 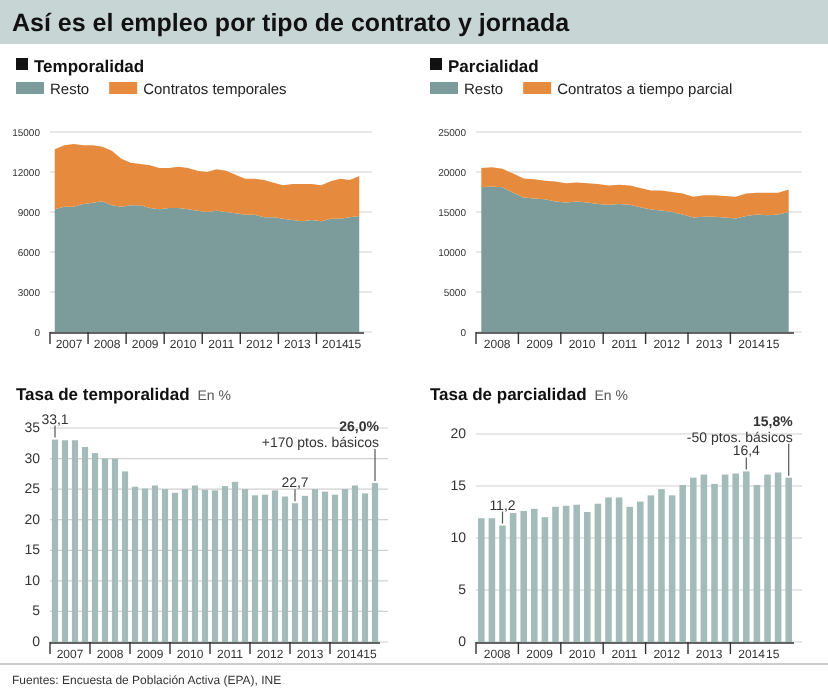 What do you see at coordinates (493, 66) in the screenshot?
I see `chart-subtitle: Parcialidad` at bounding box center [493, 66].